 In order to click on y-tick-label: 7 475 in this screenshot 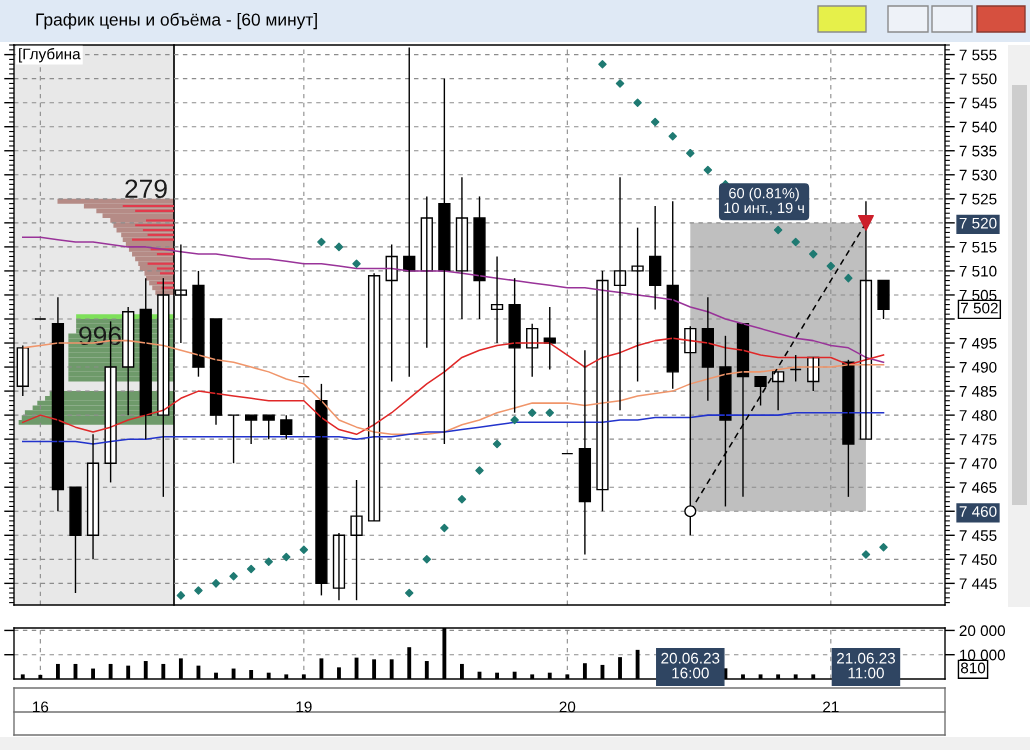, I will do `click(978, 439)`.